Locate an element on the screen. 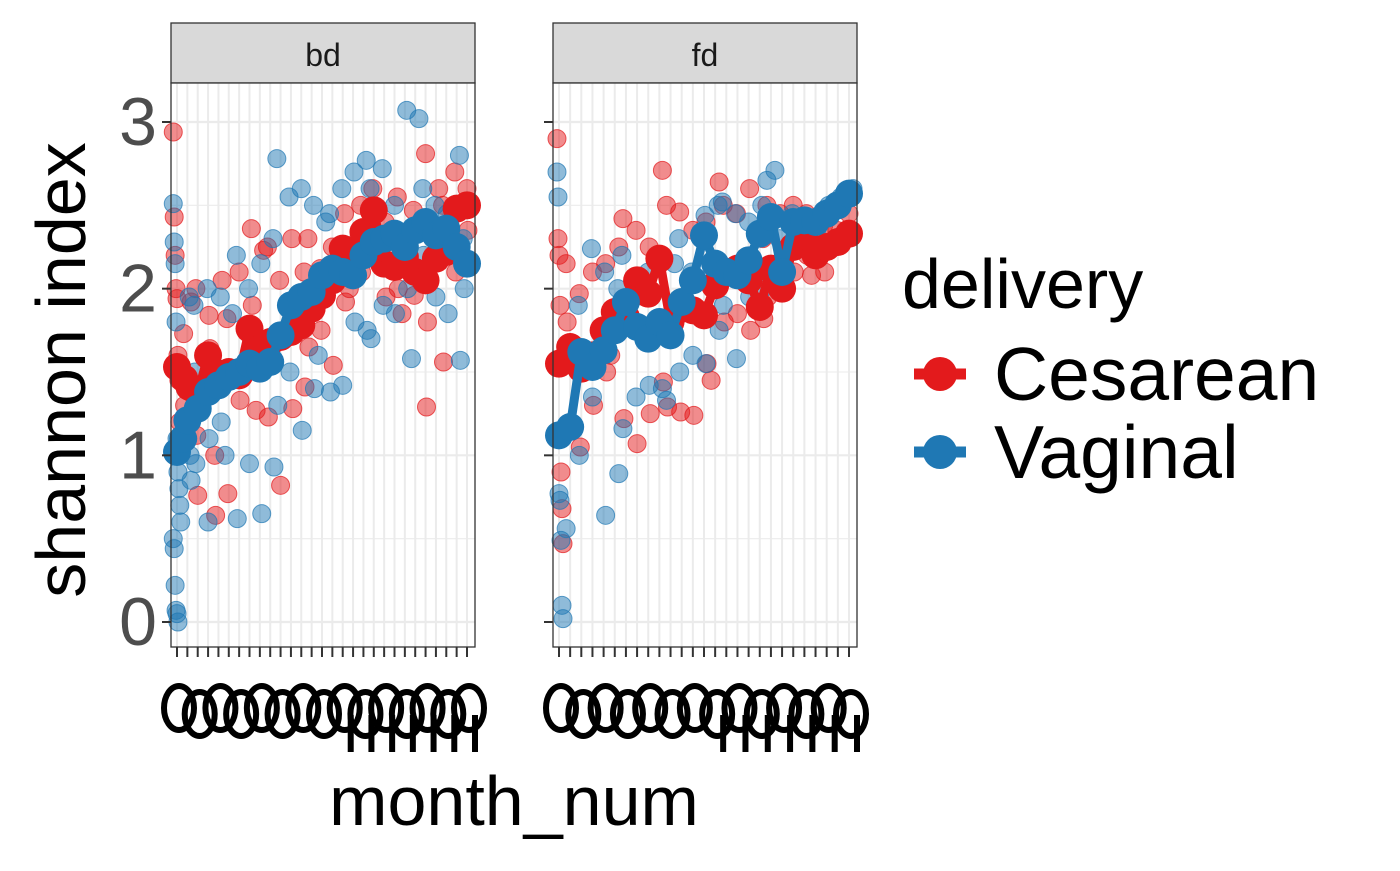 This screenshot has width=1400, height=871. legend: delivery Cesarean Vaginal is located at coordinates (1110, 369).